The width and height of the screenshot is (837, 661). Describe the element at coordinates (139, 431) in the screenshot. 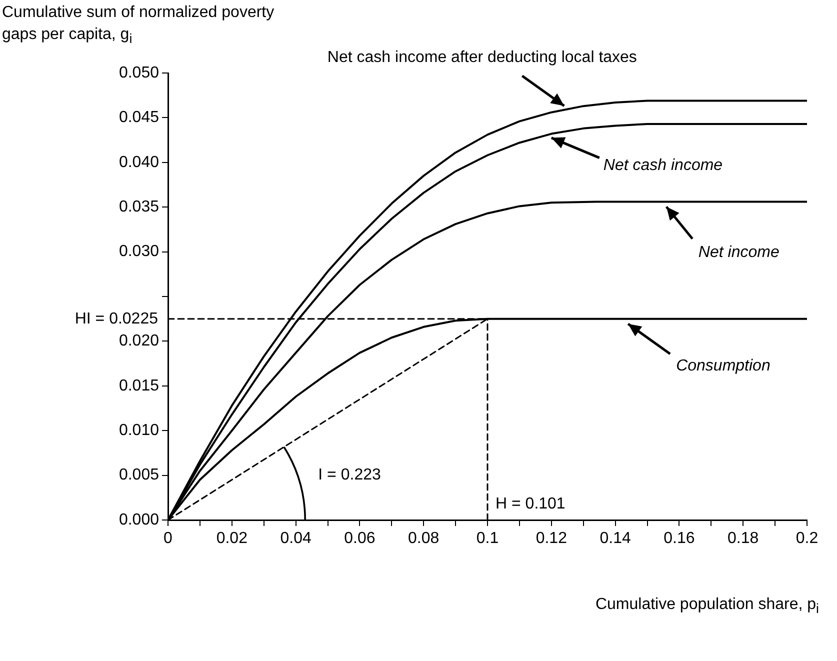

I see `y-tick-label: 0.010` at that location.